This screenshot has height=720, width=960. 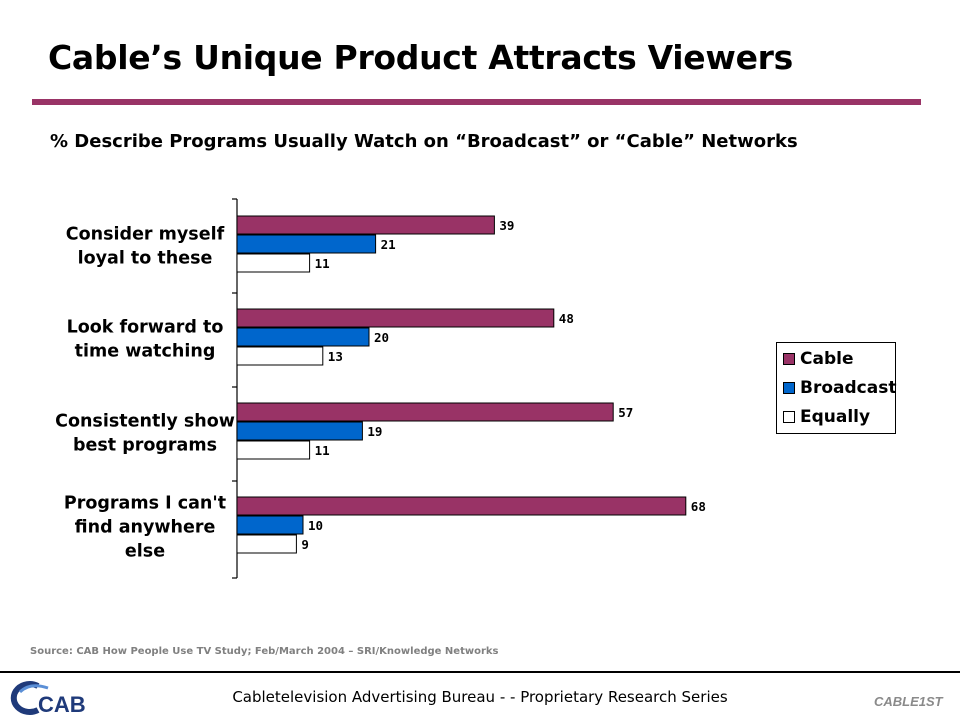 What do you see at coordinates (145, 235) in the screenshot?
I see `category-label: Consider myself` at bounding box center [145, 235].